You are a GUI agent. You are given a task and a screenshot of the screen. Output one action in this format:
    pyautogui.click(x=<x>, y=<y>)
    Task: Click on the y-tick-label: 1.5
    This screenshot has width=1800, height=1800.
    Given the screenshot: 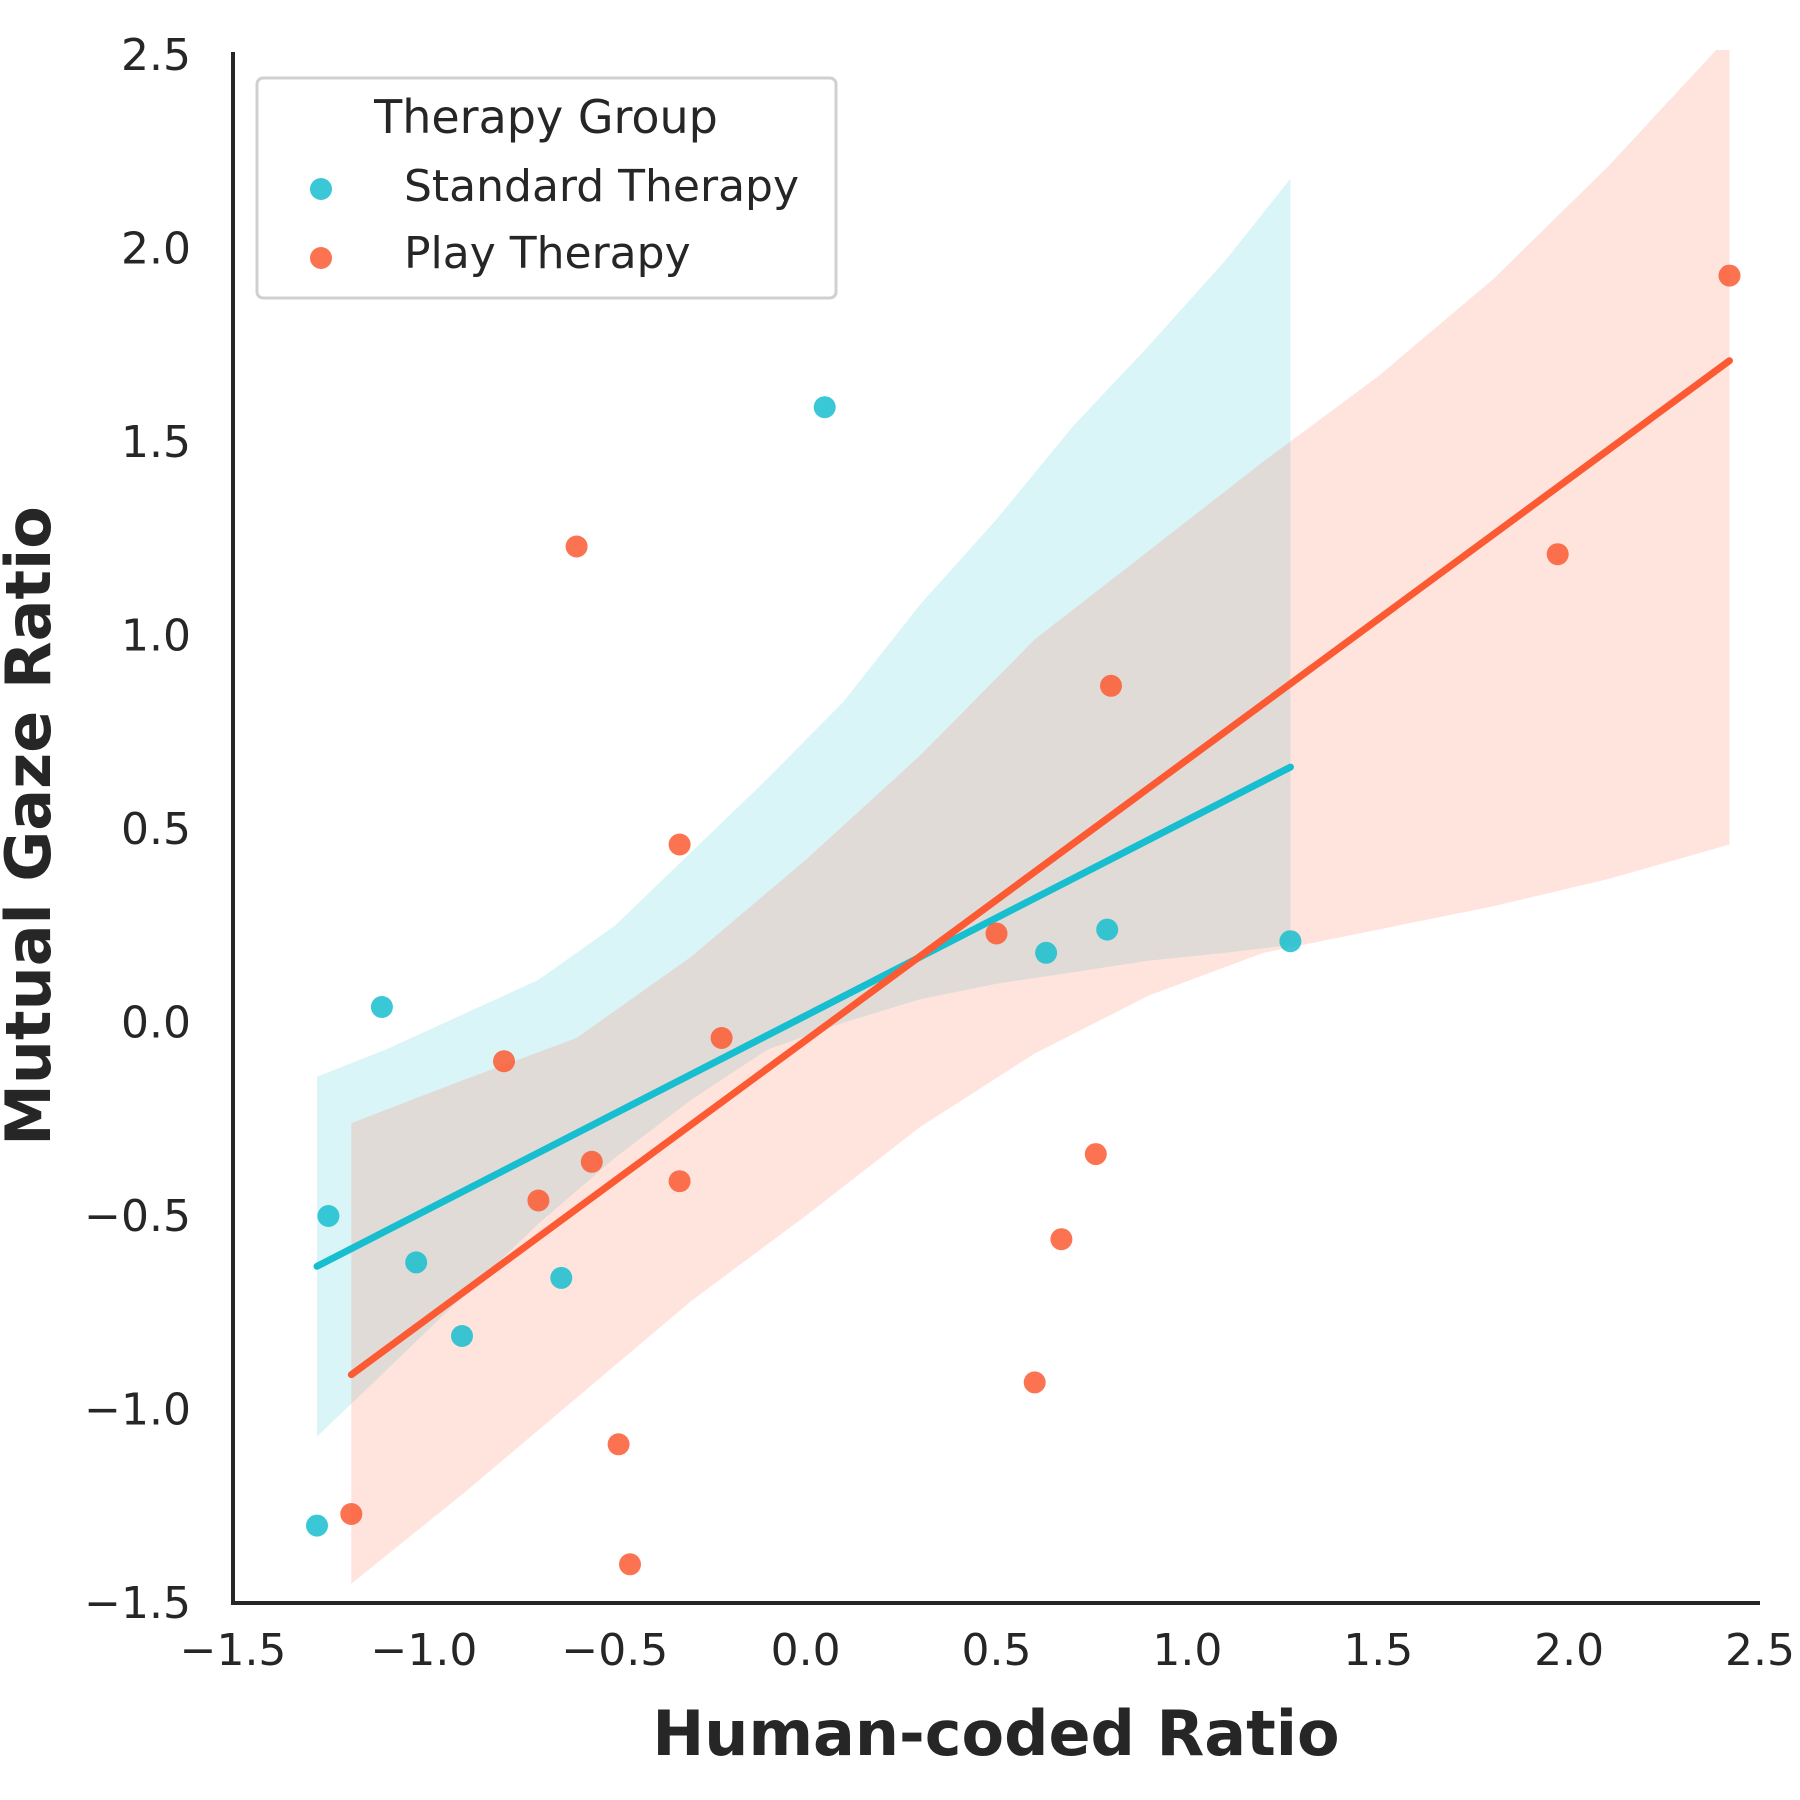 What is the action you would take?
    pyautogui.click(x=156, y=442)
    